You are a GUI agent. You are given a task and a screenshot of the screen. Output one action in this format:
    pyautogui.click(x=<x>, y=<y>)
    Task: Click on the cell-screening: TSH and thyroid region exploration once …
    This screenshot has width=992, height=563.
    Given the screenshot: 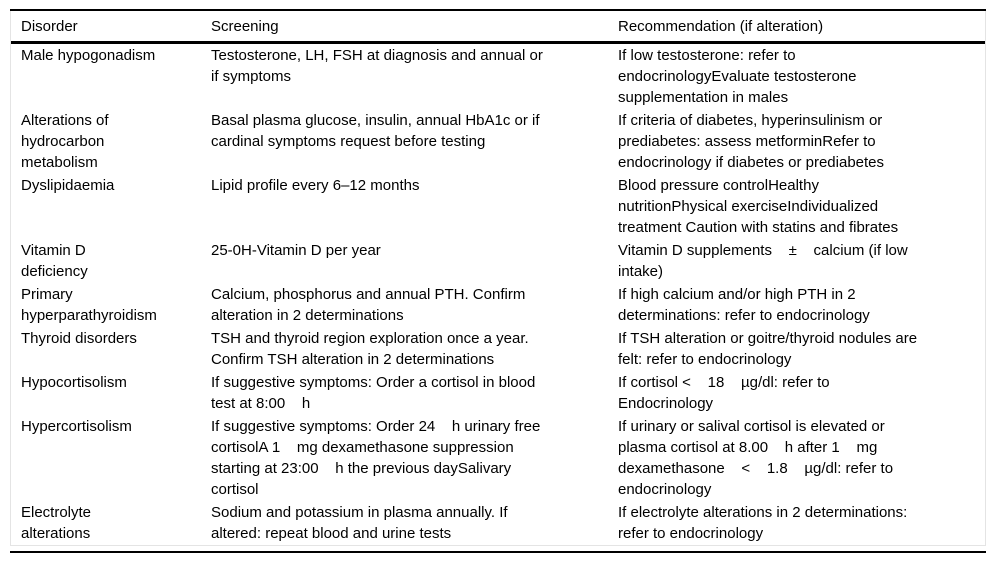 What is the action you would take?
    pyautogui.click(x=370, y=349)
    